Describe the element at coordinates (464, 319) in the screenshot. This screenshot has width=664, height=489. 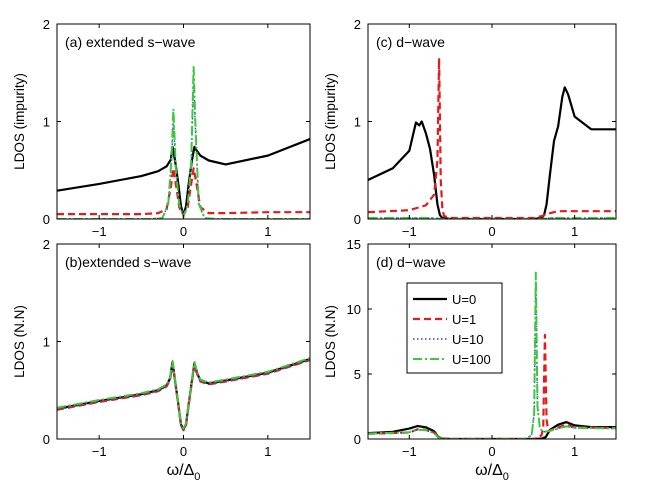
I see `legend-label: U=1` at that location.